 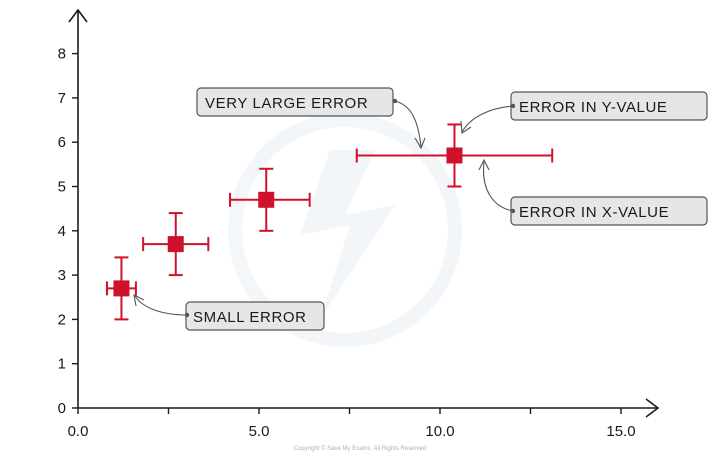 What do you see at coordinates (68, 231) in the screenshot?
I see `y-ticks: 0 1 2 3 4 5 6 7 8` at bounding box center [68, 231].